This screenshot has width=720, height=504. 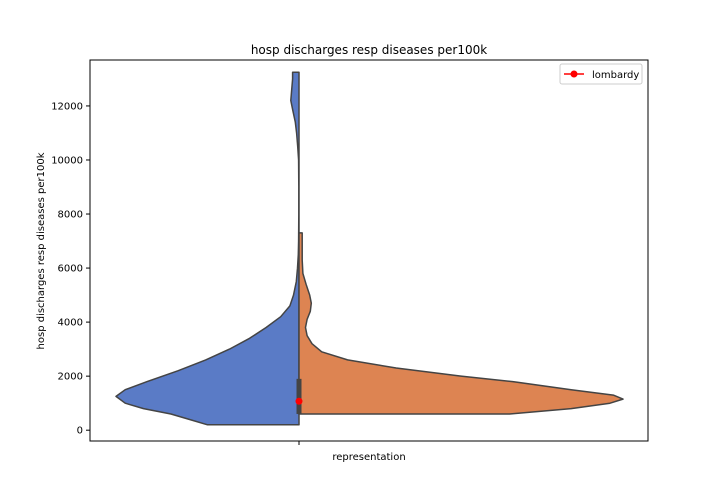 What do you see at coordinates (41, 250) in the screenshot?
I see `y-axis-label: hosp discharges resp diseases per100k` at bounding box center [41, 250].